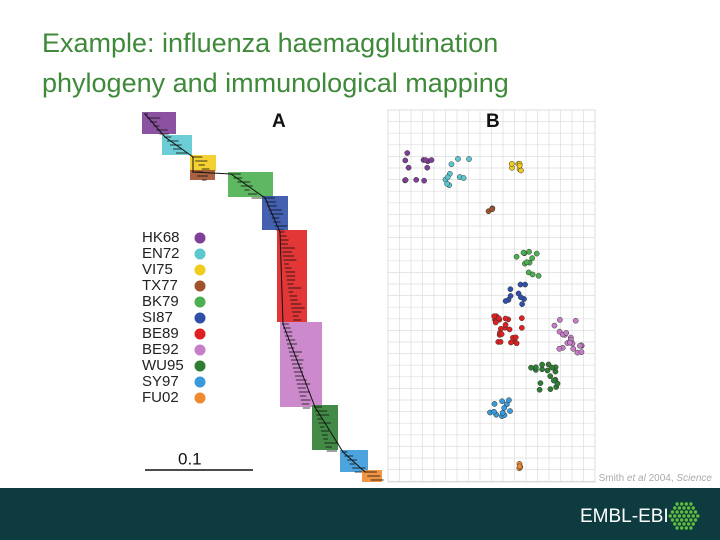 The height and width of the screenshot is (540, 720). Describe the element at coordinates (270, 43) in the screenshot. I see `title-line: Example: influenza haemagglutination` at that location.